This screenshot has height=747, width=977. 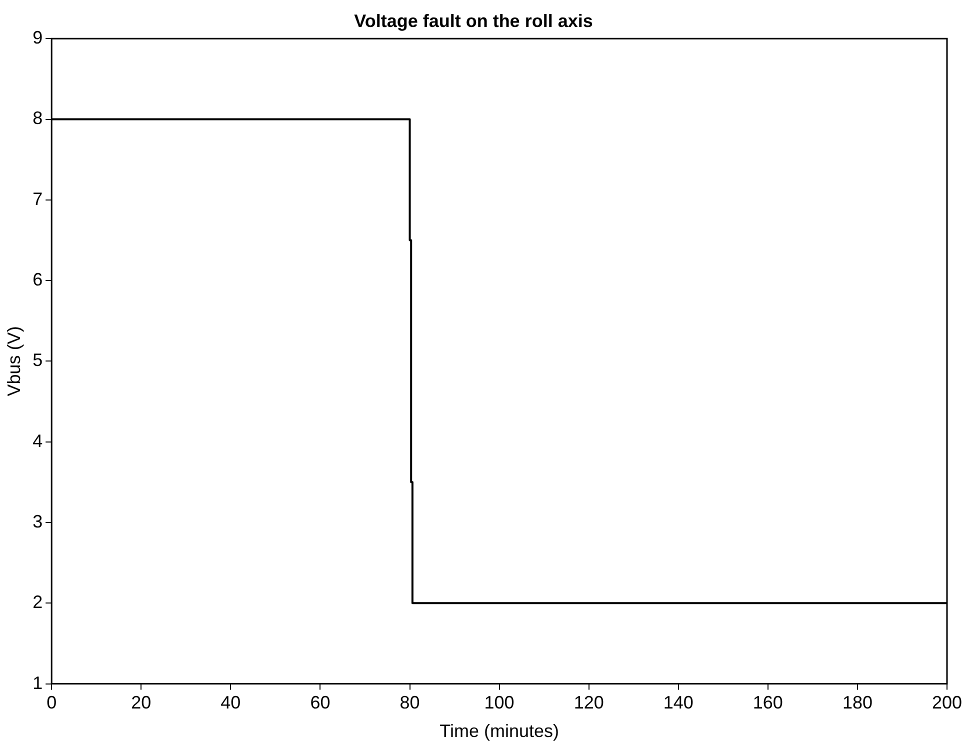 I want to click on x-tick-label: 160, so click(x=767, y=702).